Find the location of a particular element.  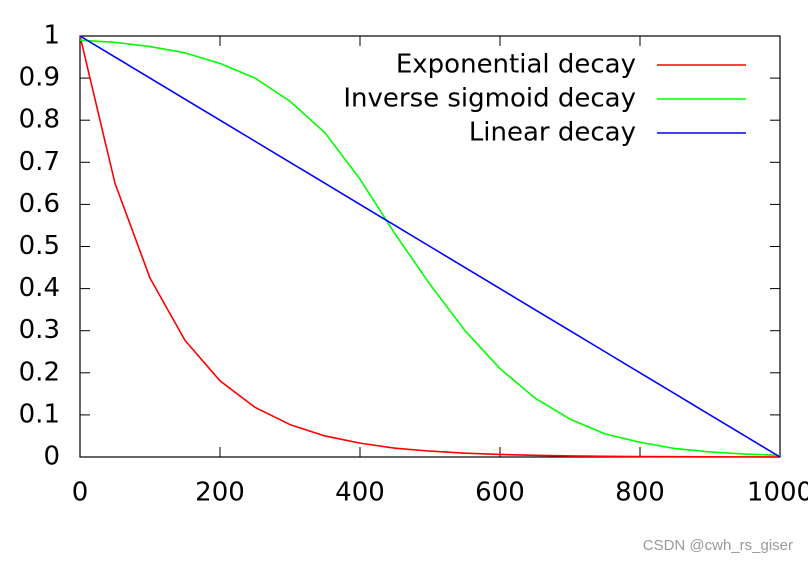

y-tick-label: 0.4 is located at coordinates (39, 288).